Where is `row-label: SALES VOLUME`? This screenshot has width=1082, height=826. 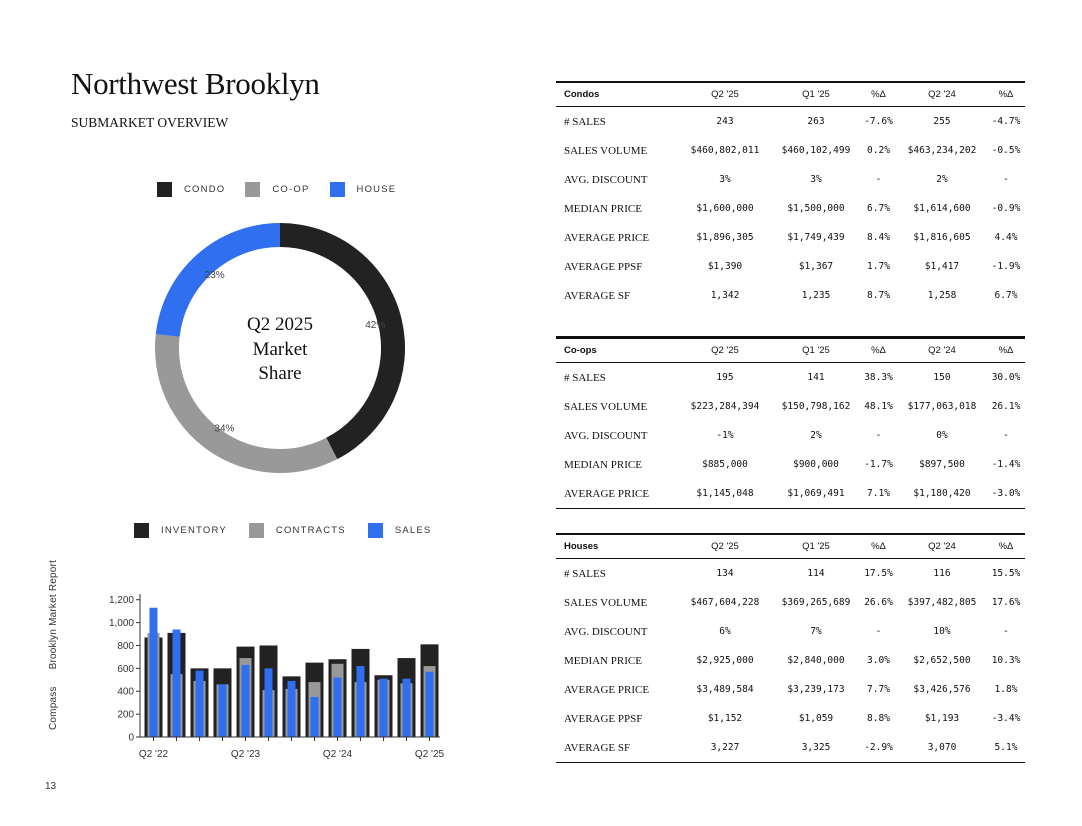
row-label: SALES VOLUME is located at coordinates (606, 150).